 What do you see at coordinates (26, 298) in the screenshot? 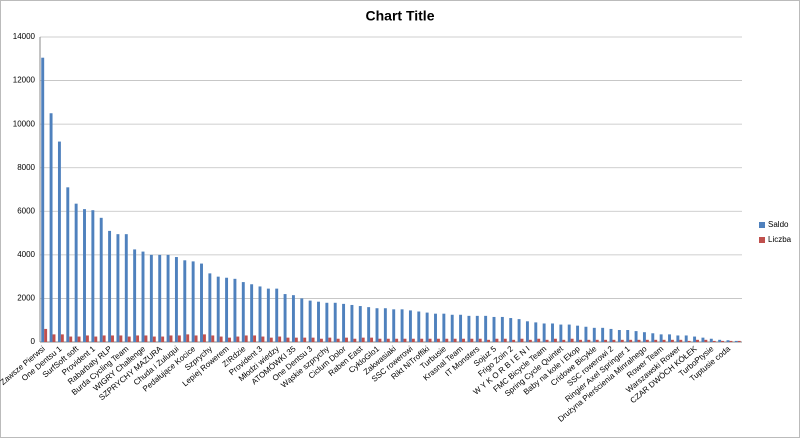
I see `y-tick-label: 2000` at bounding box center [26, 298].